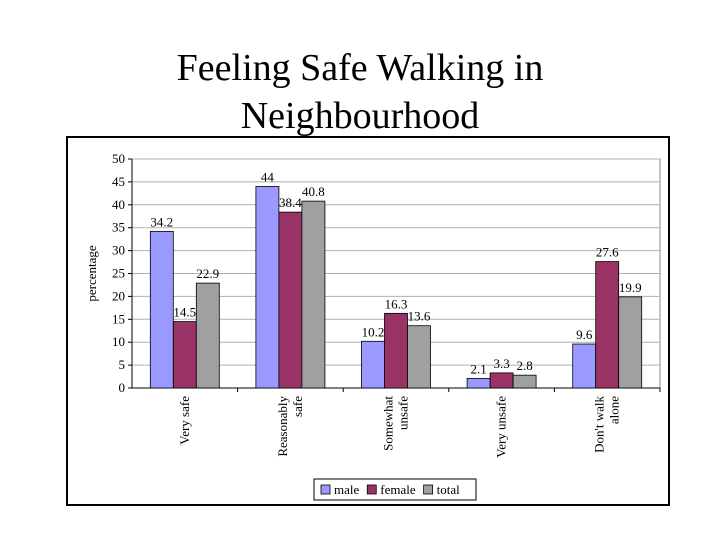 The image size is (720, 540). I want to click on data-label-total-0: 22.9, so click(207, 273).